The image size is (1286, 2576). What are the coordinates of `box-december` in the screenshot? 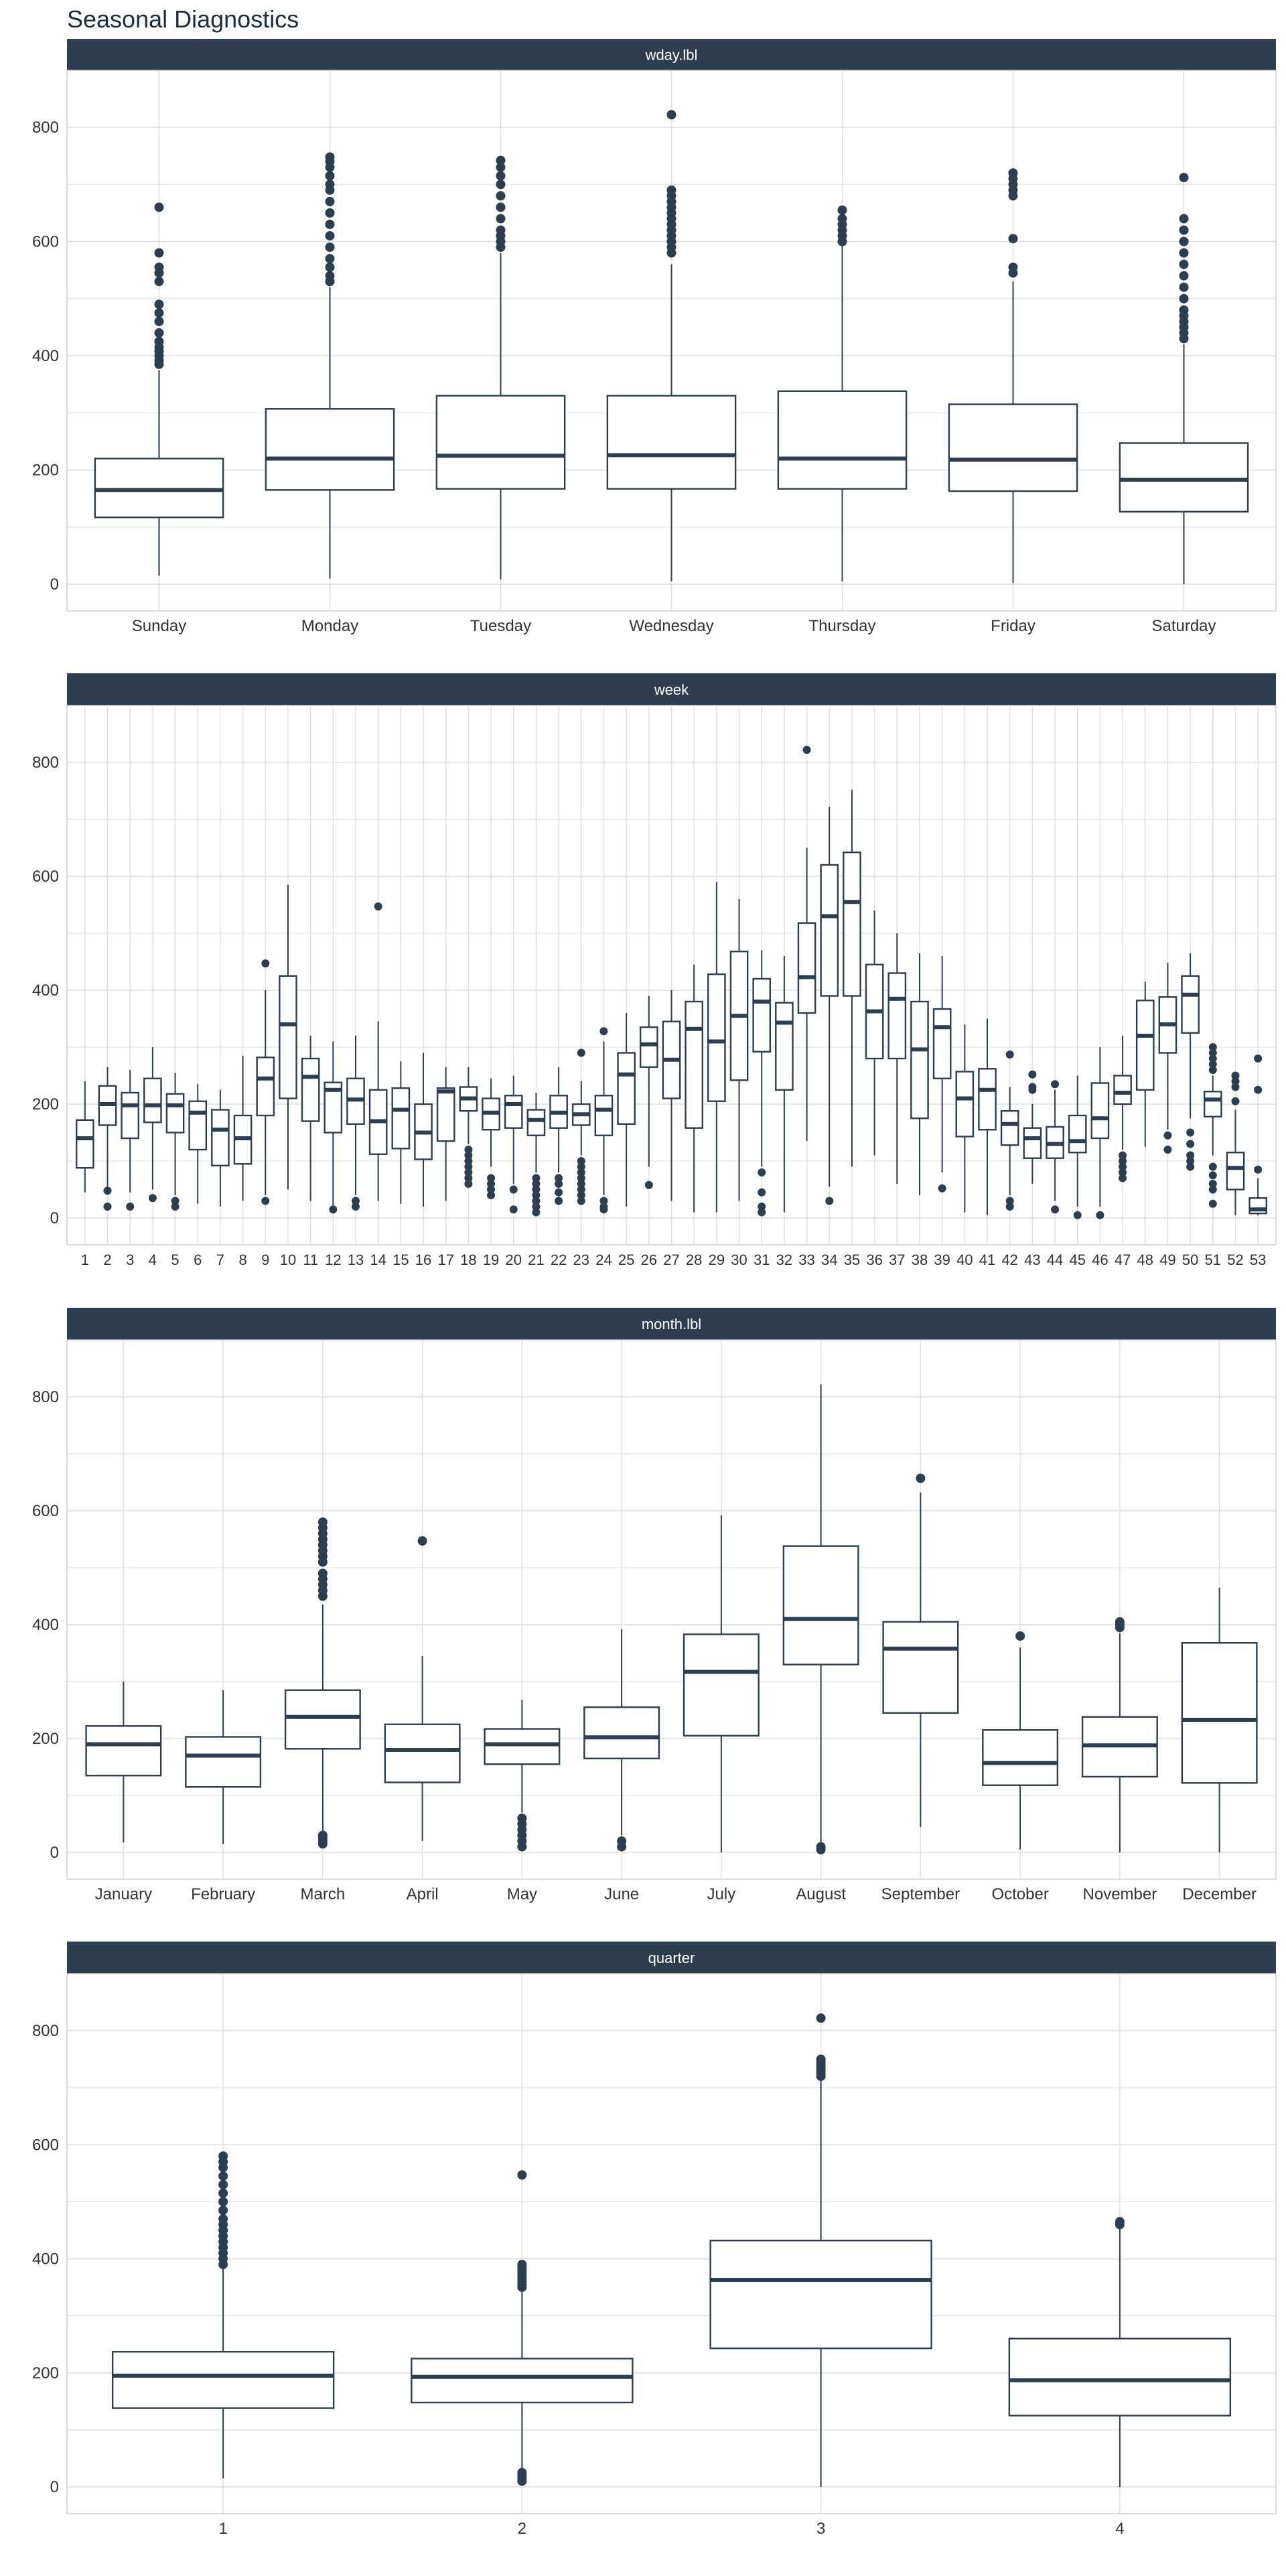 It's located at (1219, 1719).